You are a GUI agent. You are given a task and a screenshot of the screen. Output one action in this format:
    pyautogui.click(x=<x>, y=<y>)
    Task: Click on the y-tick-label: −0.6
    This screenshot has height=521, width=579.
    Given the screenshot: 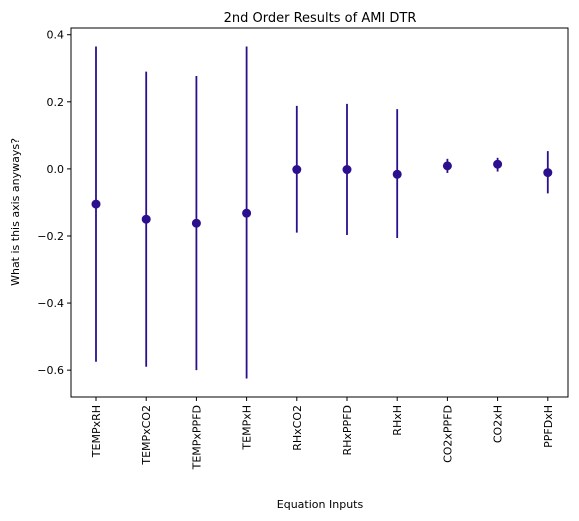 What is the action you would take?
    pyautogui.click(x=50, y=370)
    